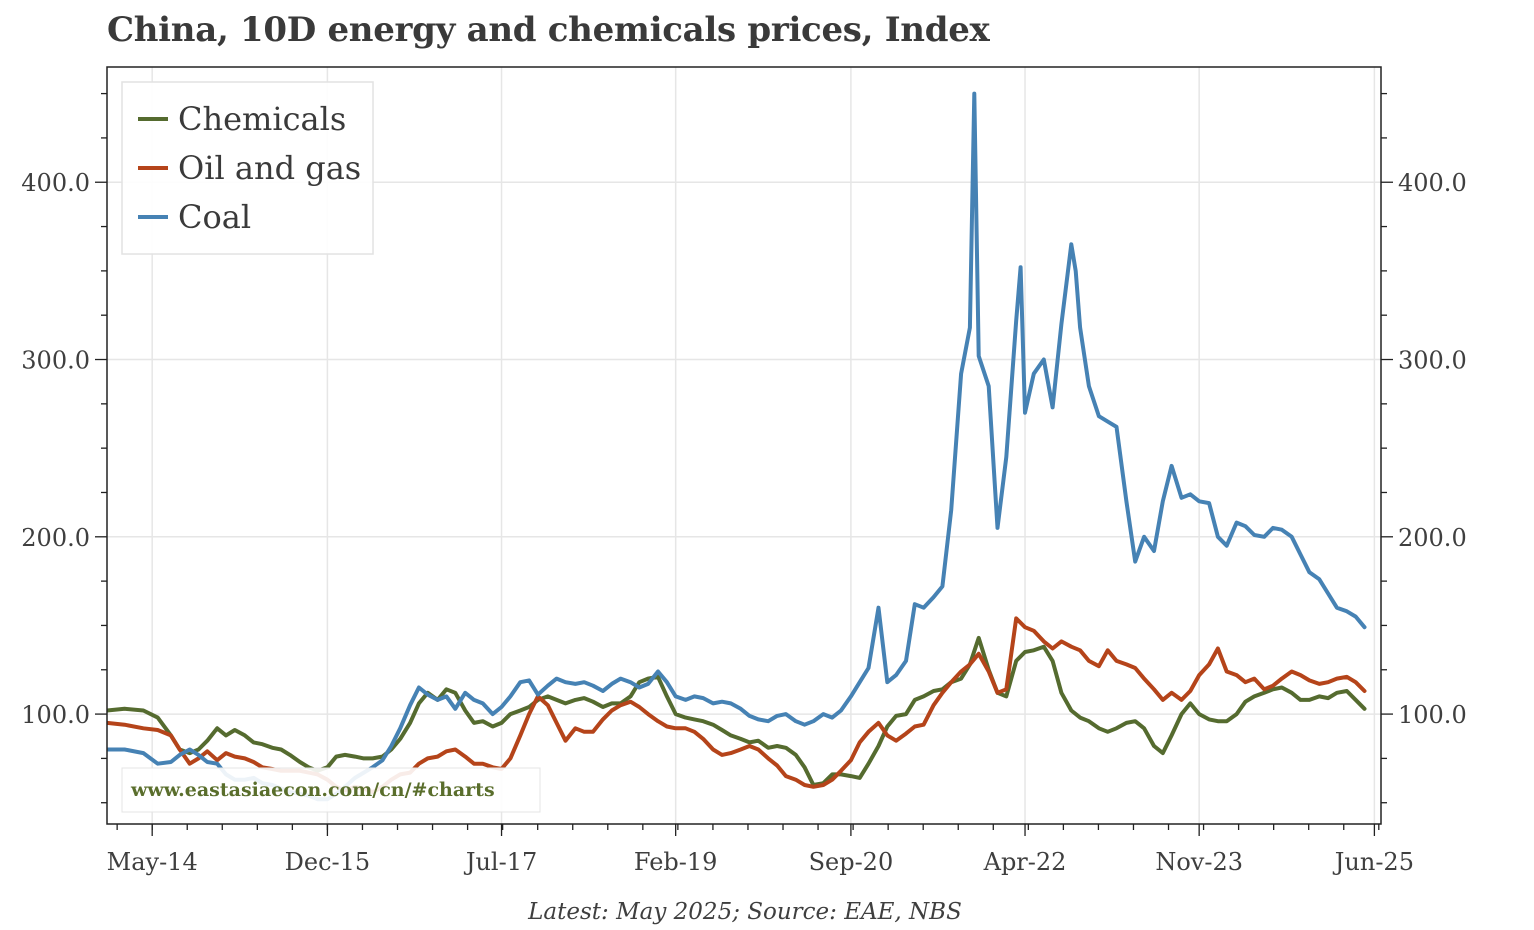  I want to click on legend: Chemicals Oil and gas Coal, so click(247, 168).